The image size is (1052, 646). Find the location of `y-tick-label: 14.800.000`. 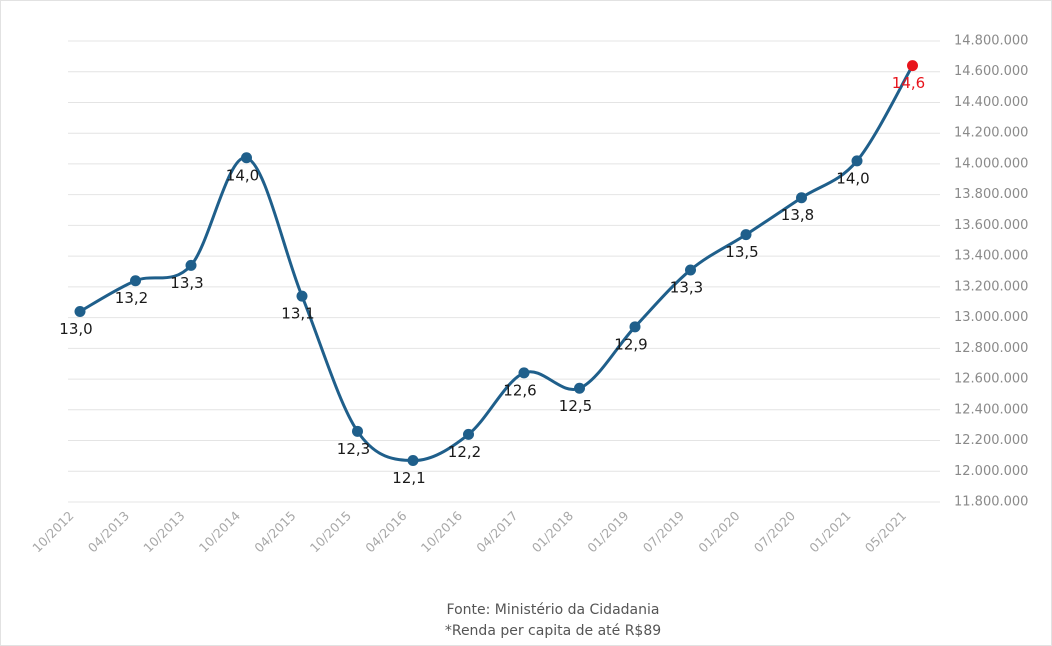

y-tick-label: 14.800.000 is located at coordinates (991, 41).